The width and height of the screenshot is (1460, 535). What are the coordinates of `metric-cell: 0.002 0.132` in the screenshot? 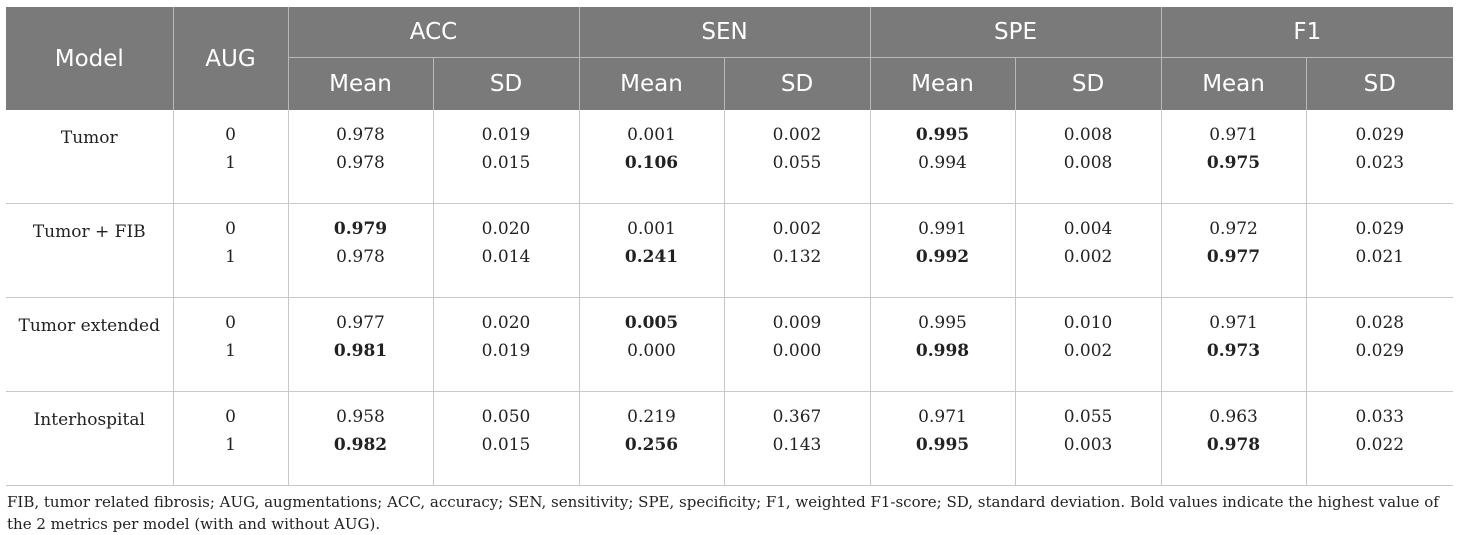 It's located at (797, 250).